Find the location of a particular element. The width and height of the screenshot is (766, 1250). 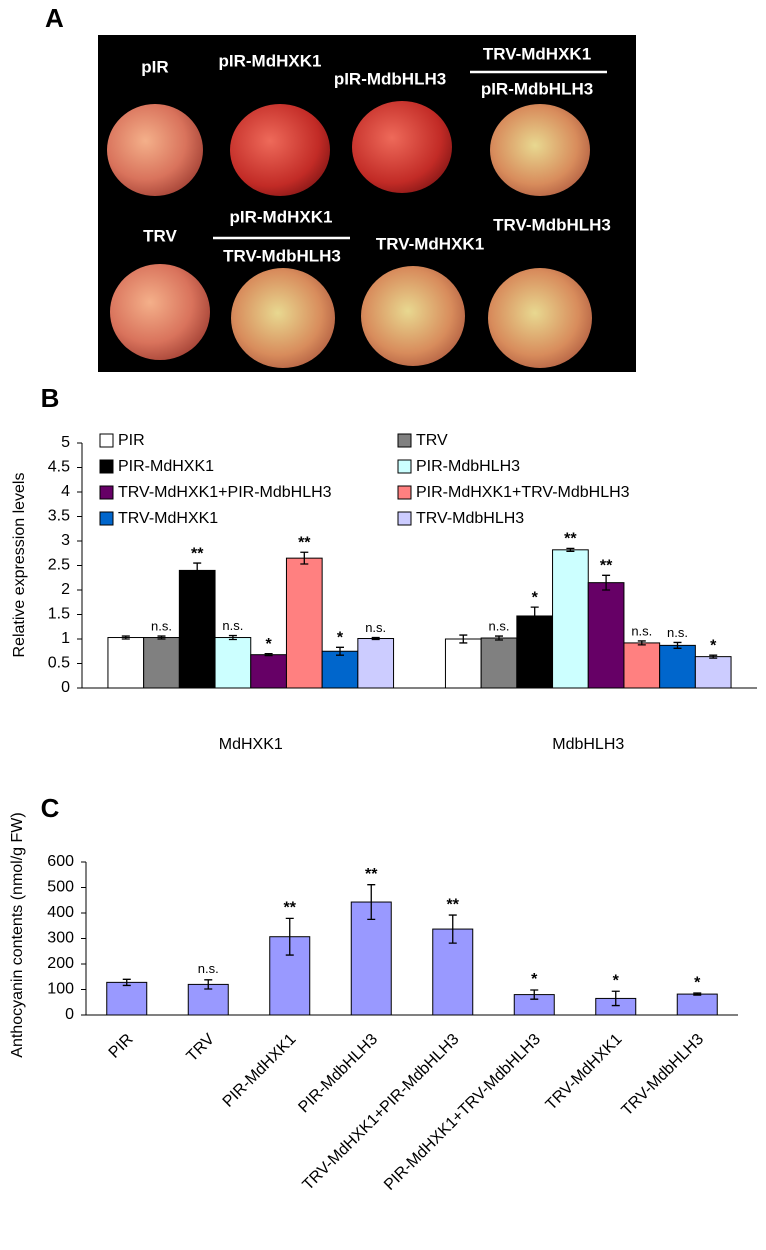

photo-label: pIR is located at coordinates (154, 66).